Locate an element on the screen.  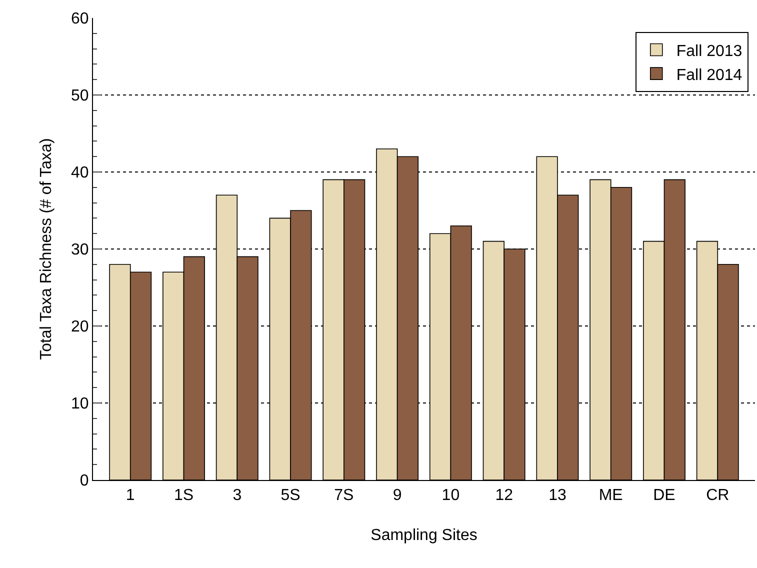
y-axis-title: Total Taxa Richness (# of Taxa) is located at coordinates (46, 249).